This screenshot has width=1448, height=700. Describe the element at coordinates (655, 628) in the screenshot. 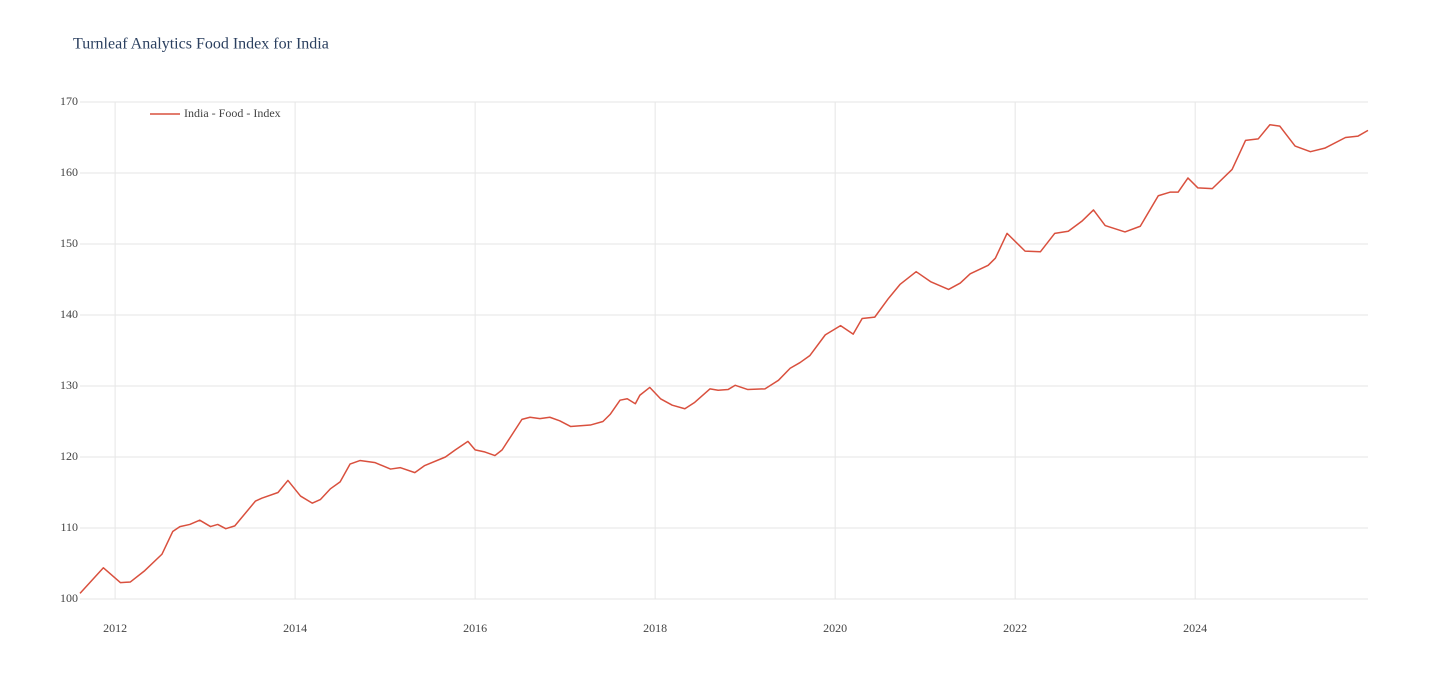

I see `x-tick-label: 2018` at that location.